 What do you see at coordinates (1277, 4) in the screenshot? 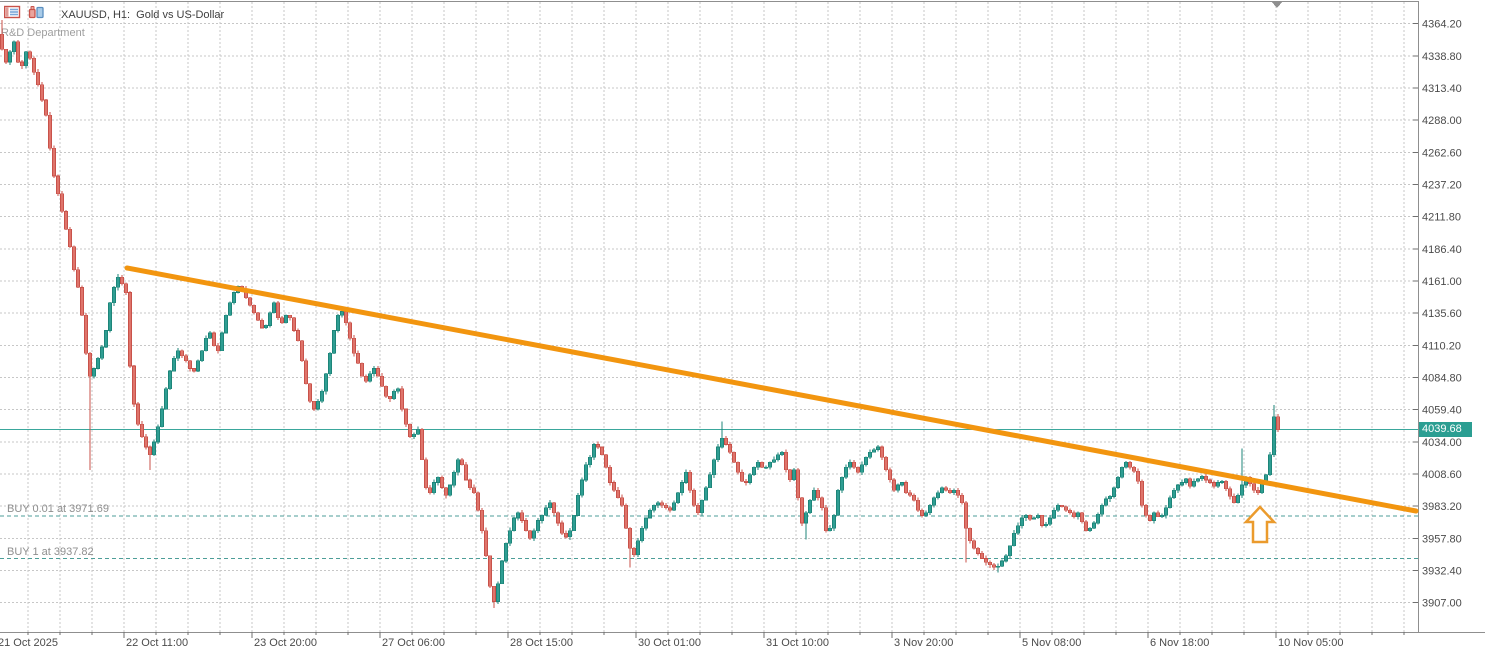
I see `chart-shift-marker-icon` at bounding box center [1277, 4].